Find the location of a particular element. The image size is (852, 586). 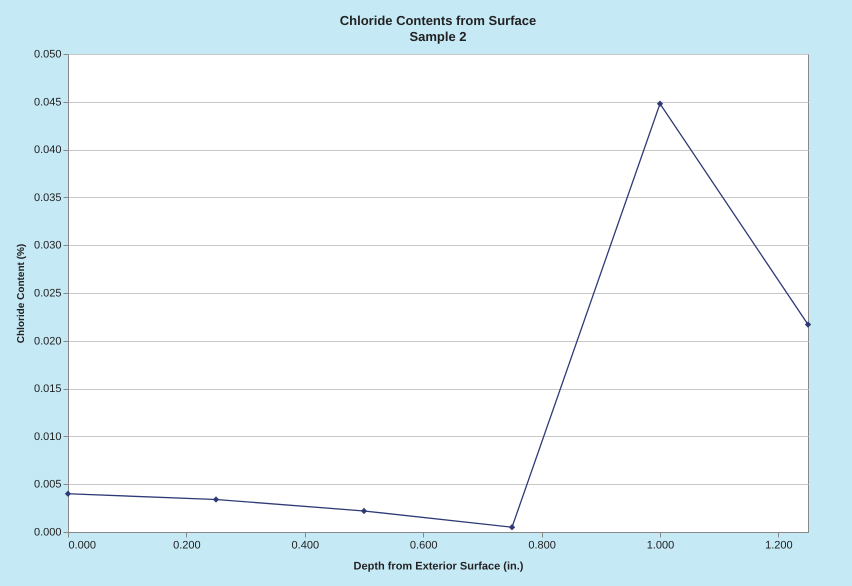

y-tick-label: 0.020 is located at coordinates (48, 341).